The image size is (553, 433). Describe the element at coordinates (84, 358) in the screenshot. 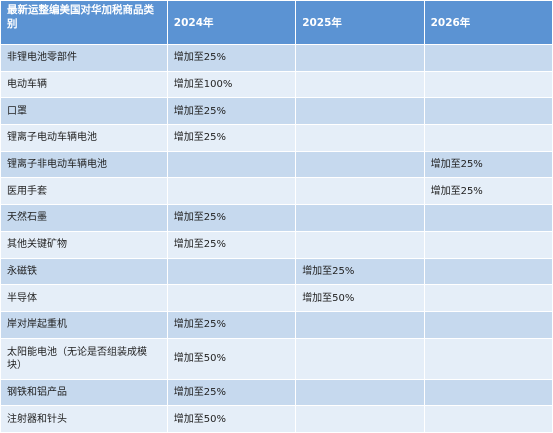

I see `cell-category: 太阳能电池（无论是否组装成模块）` at that location.